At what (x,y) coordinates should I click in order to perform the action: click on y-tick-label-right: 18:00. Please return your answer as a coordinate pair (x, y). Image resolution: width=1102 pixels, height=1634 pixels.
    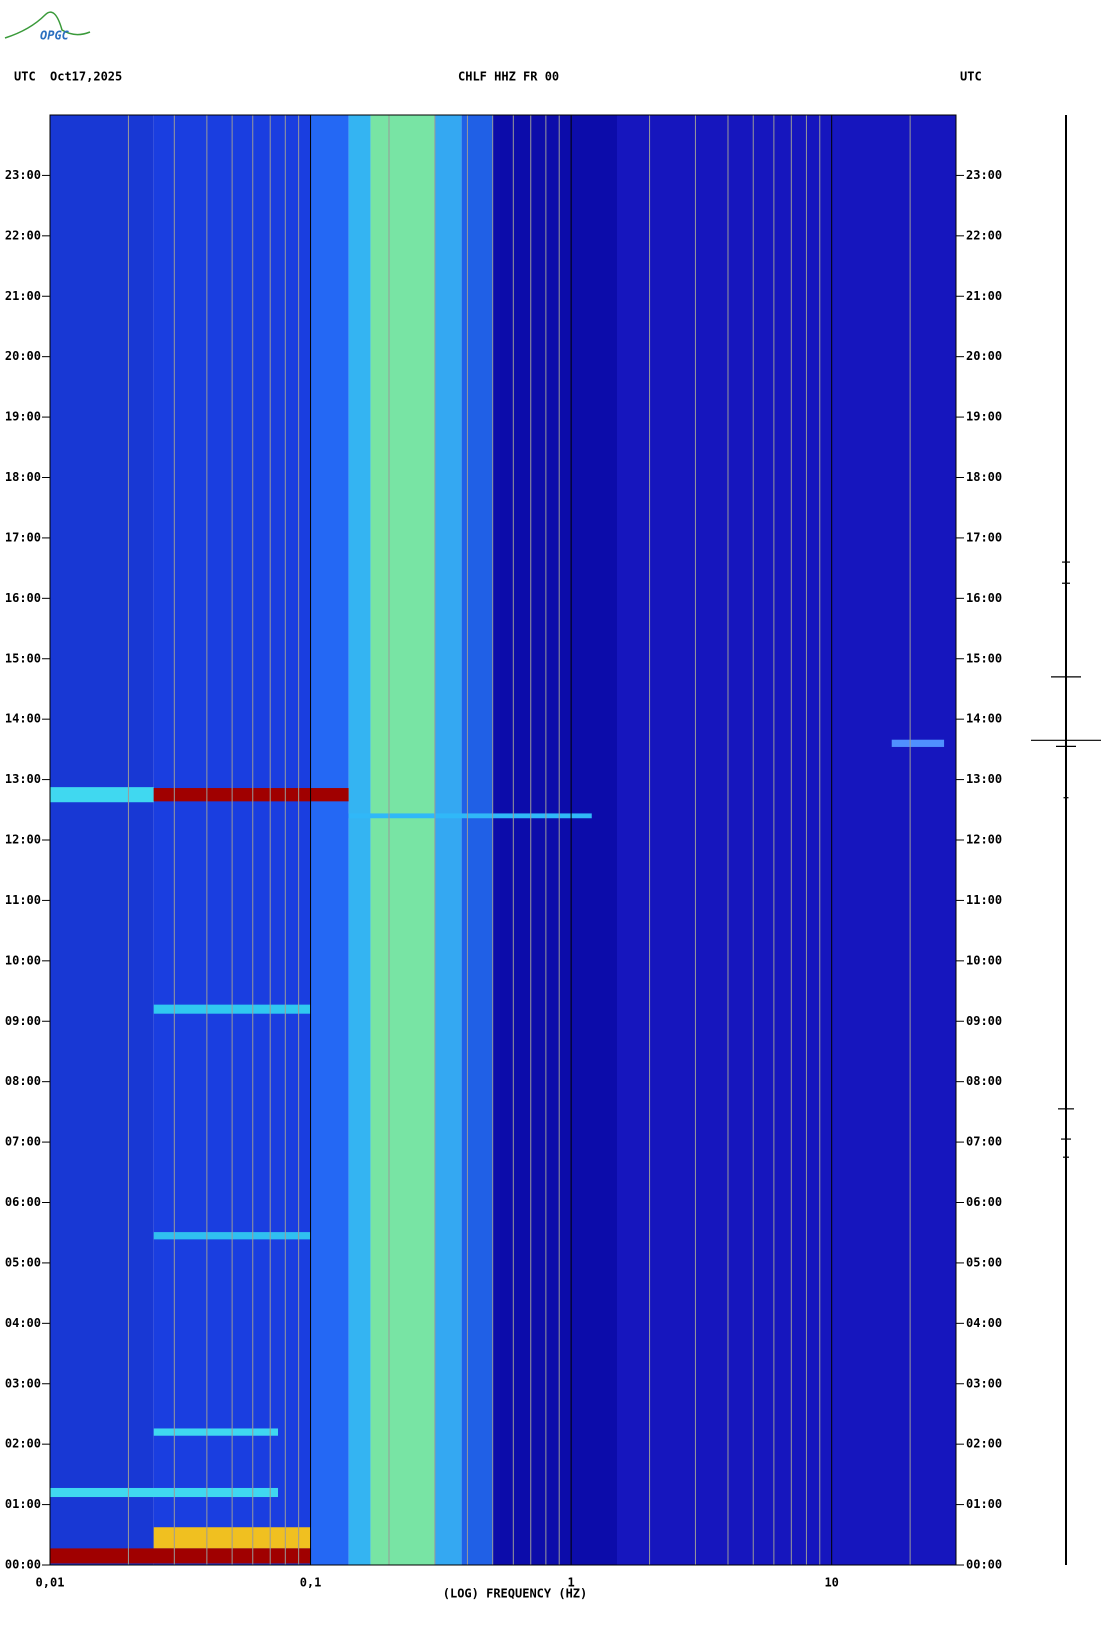
    Looking at the image, I should click on (984, 477).